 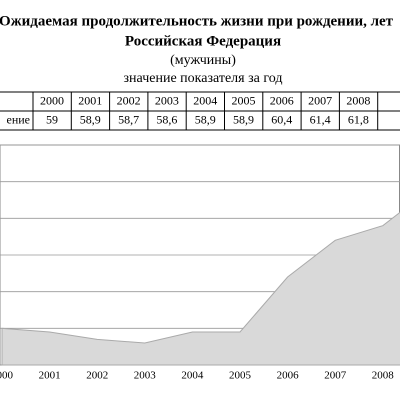 What do you see at coordinates (282, 100) in the screenshot?
I see `column-header: 2006` at bounding box center [282, 100].